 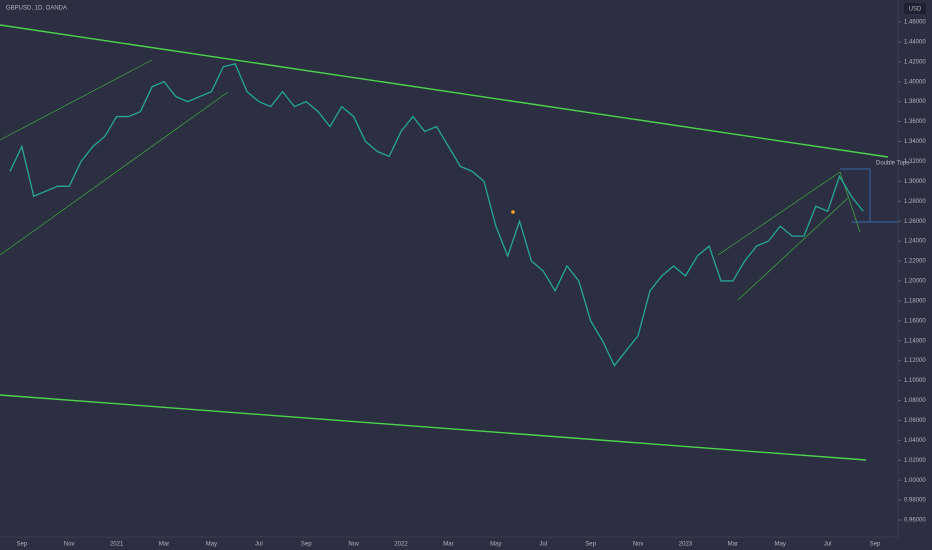 I want to click on y-tick-label: 1.22000, so click(x=915, y=262).